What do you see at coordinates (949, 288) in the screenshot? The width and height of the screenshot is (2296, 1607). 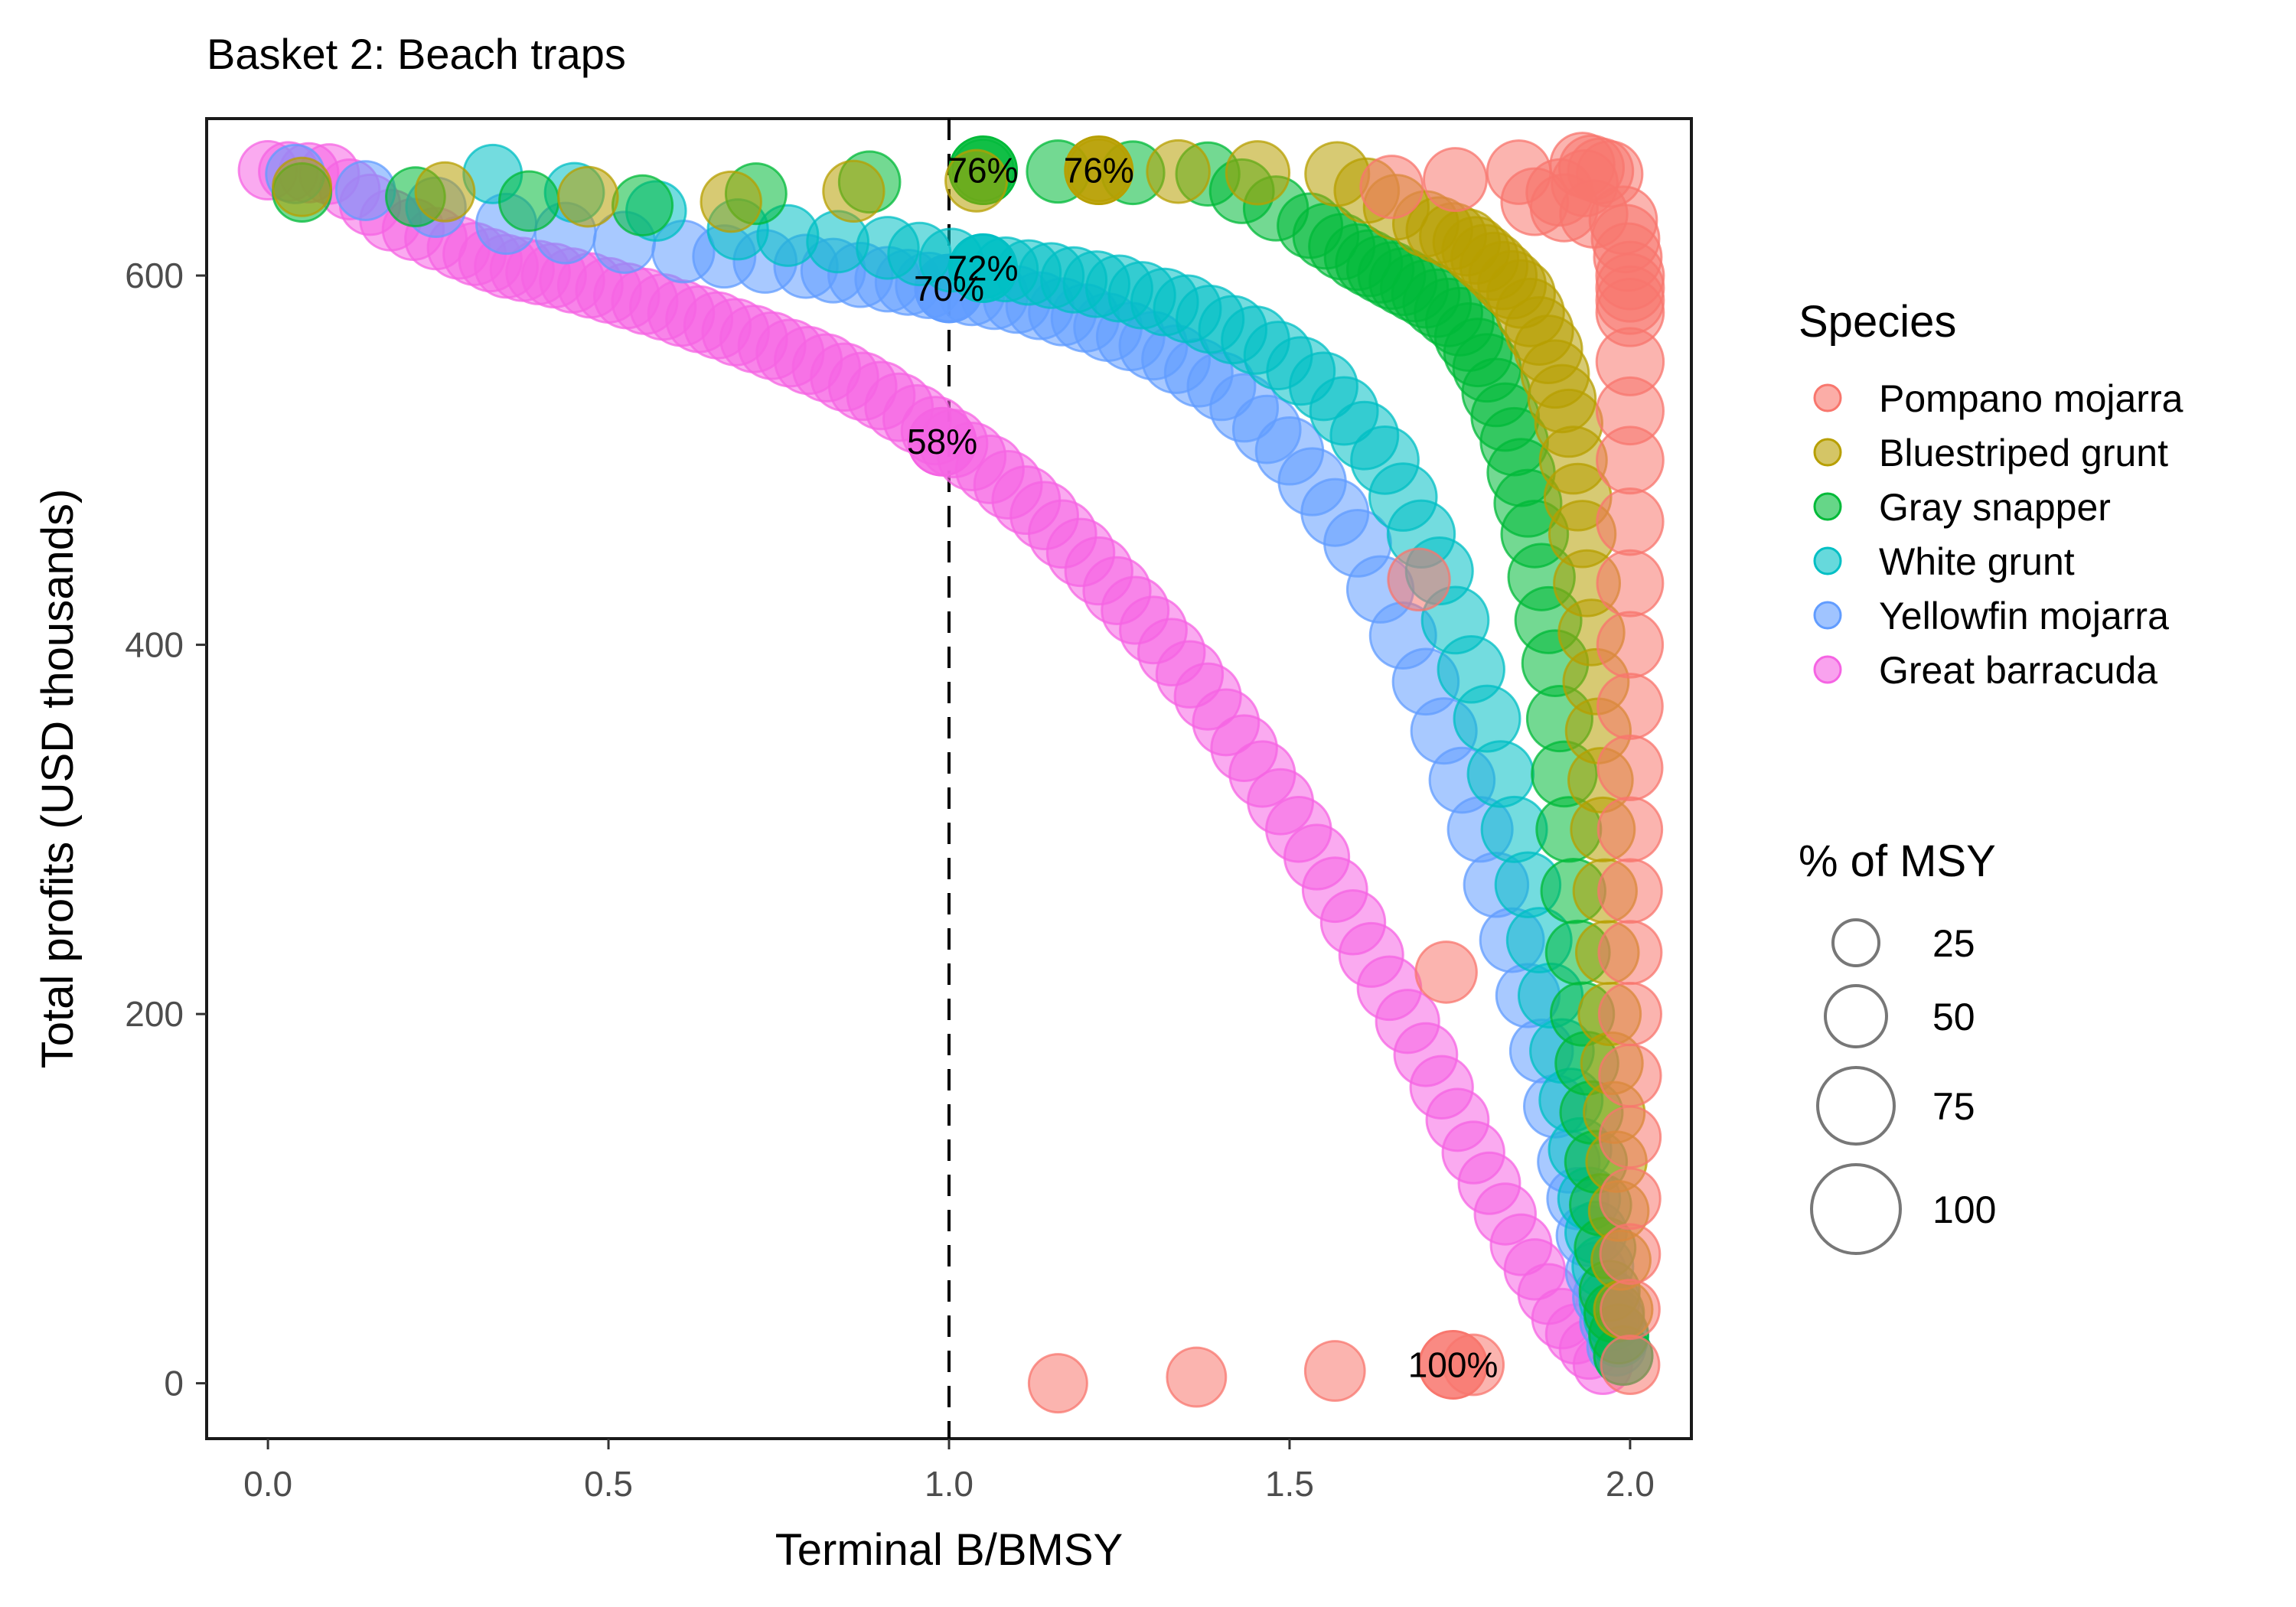 I see `point-label-yellowfin-mojarra: 70%` at bounding box center [949, 288].